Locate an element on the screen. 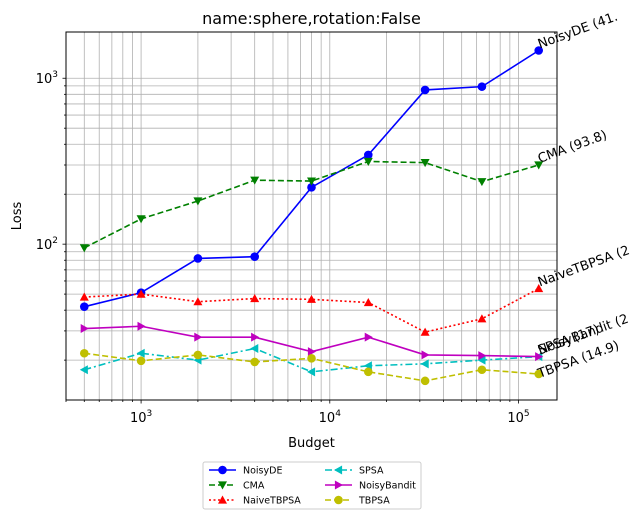 This screenshot has height=523, width=638. legend-item: CMA is located at coordinates (237, 486).